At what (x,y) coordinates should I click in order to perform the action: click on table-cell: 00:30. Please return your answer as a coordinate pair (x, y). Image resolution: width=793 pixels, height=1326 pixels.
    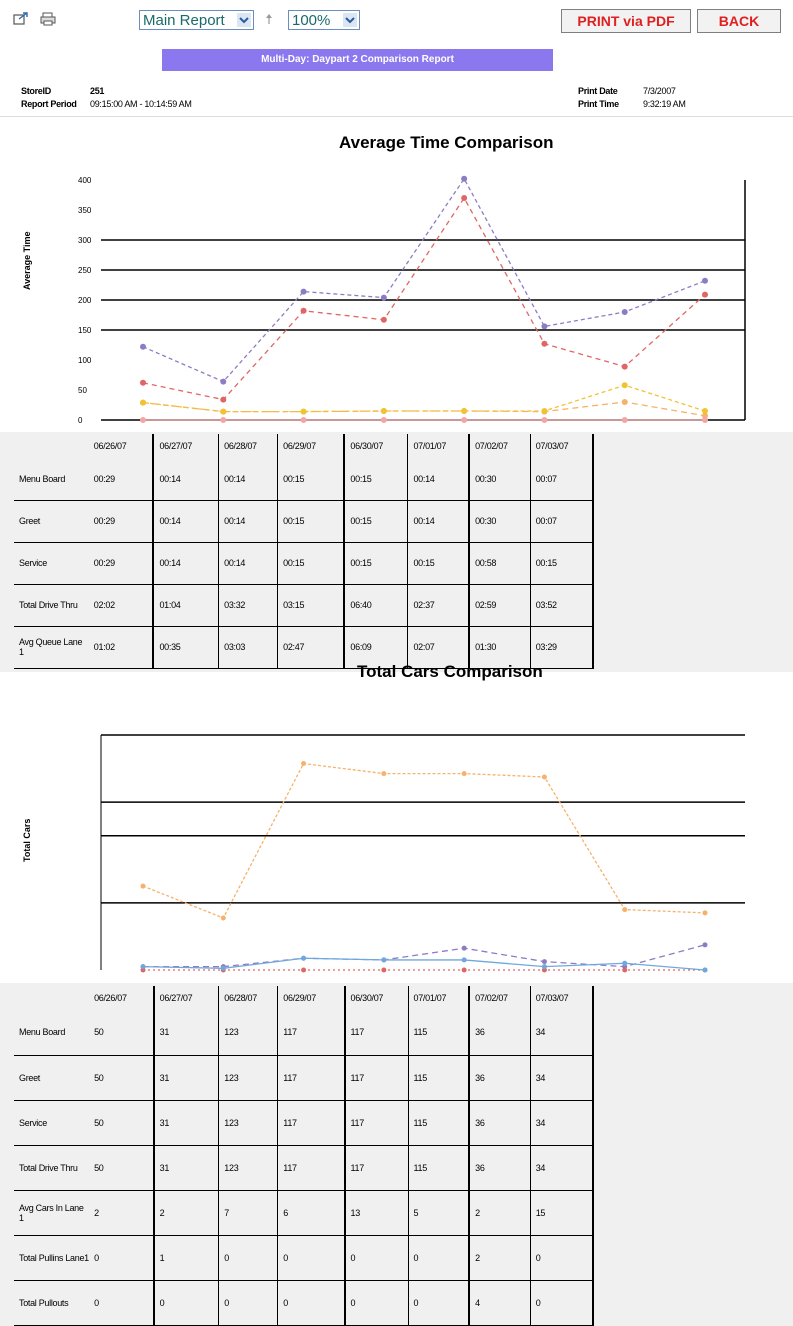
    Looking at the image, I should click on (499, 479).